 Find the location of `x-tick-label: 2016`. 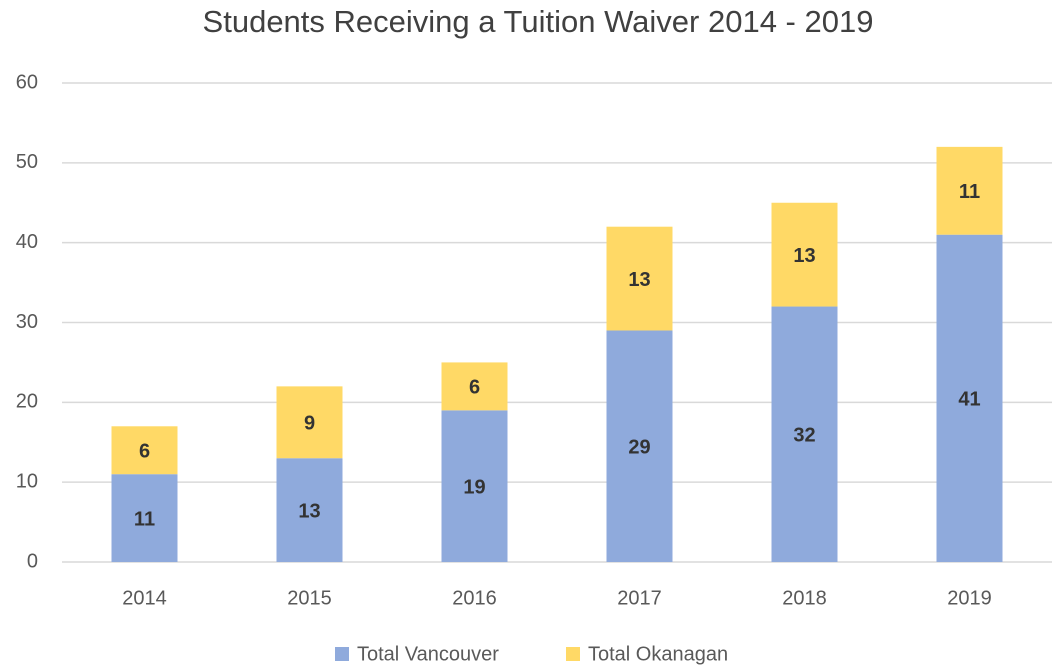

x-tick-label: 2016 is located at coordinates (474, 598).